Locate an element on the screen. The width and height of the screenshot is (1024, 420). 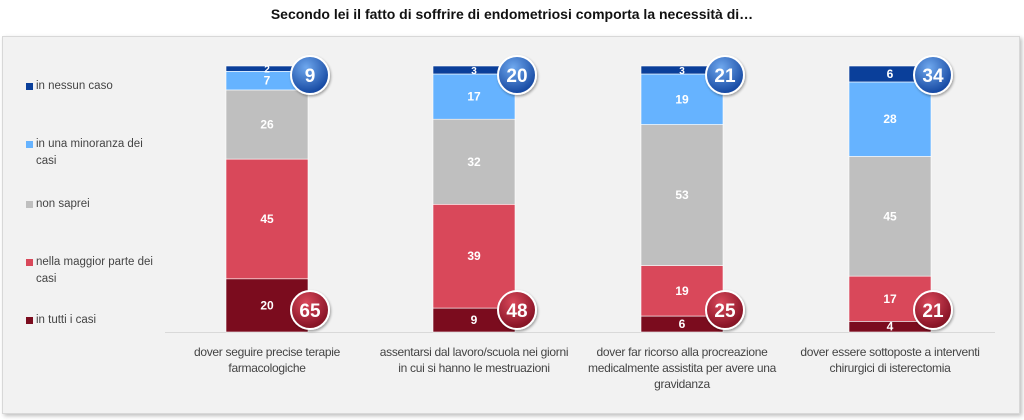
data-label: 4 is located at coordinates (890, 327).